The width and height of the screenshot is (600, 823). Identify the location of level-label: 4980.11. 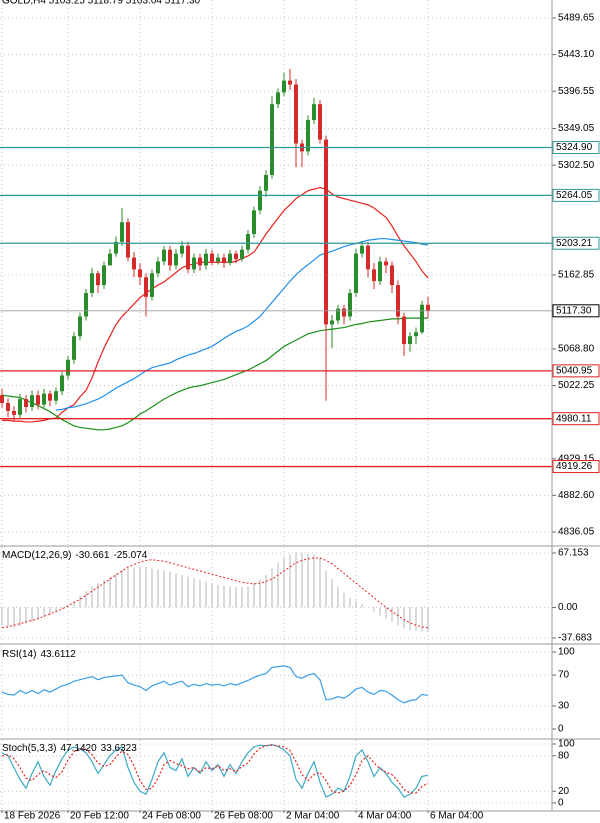
(574, 418).